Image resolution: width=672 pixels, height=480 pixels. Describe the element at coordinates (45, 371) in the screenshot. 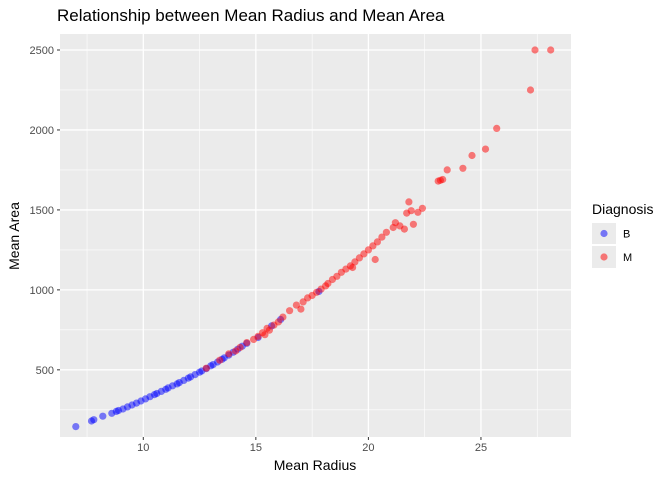

I see `y-tick-label: 500` at that location.